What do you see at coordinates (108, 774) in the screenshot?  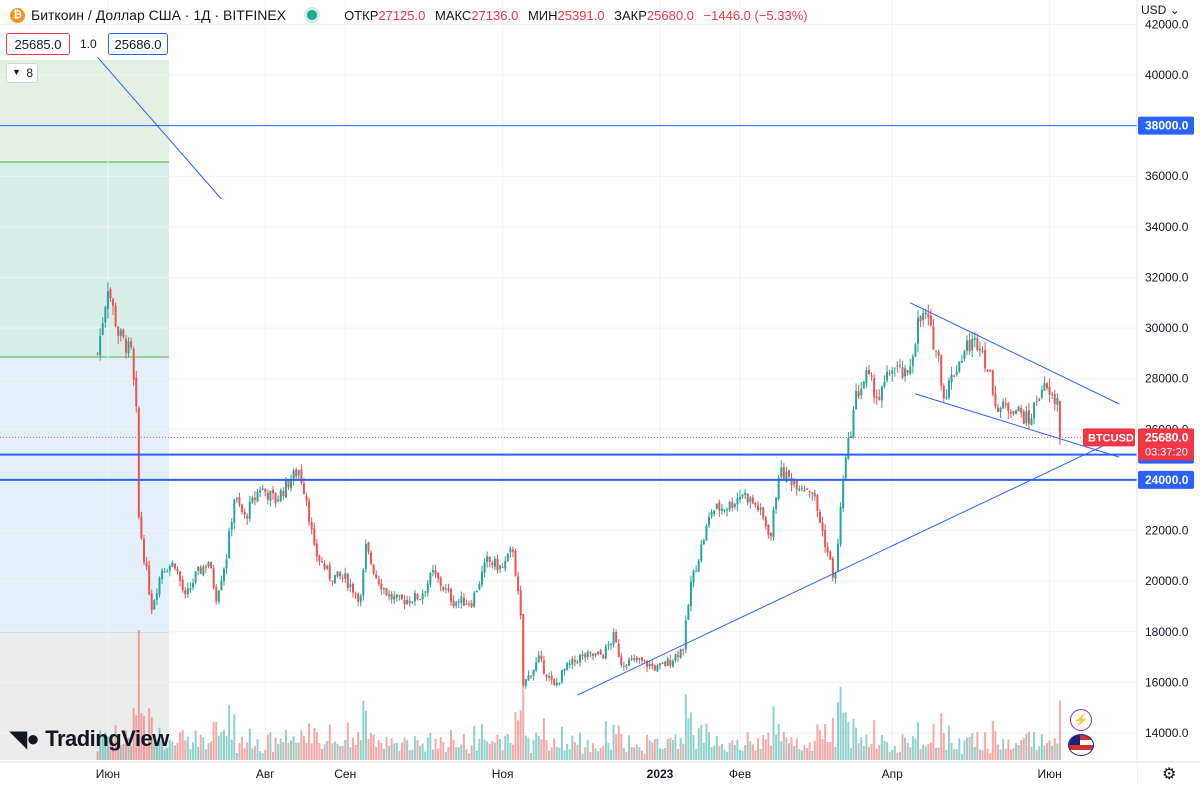 I see `time-tick-label: Июн` at bounding box center [108, 774].